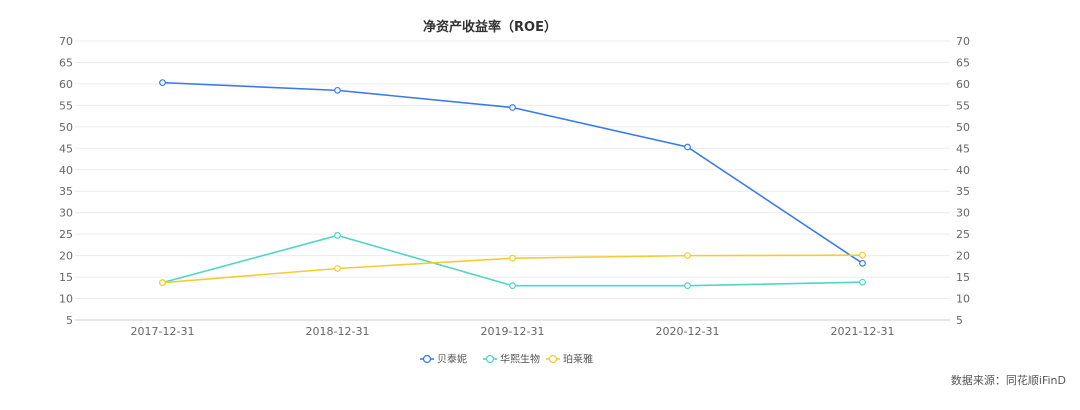 The height and width of the screenshot is (410, 1080). I want to click on y-tick-label-right: 35, so click(963, 191).